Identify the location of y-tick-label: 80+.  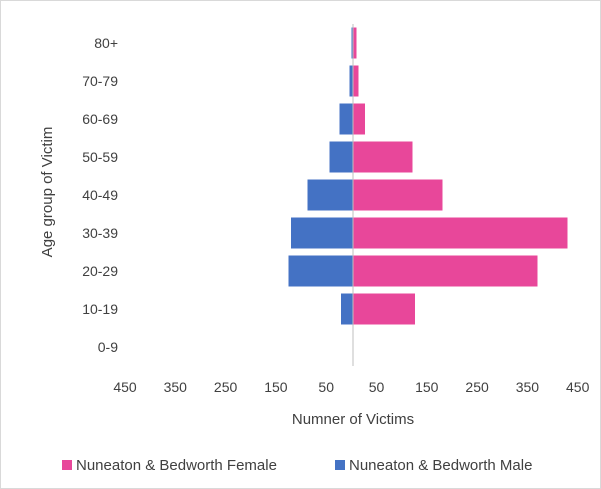
(106, 43).